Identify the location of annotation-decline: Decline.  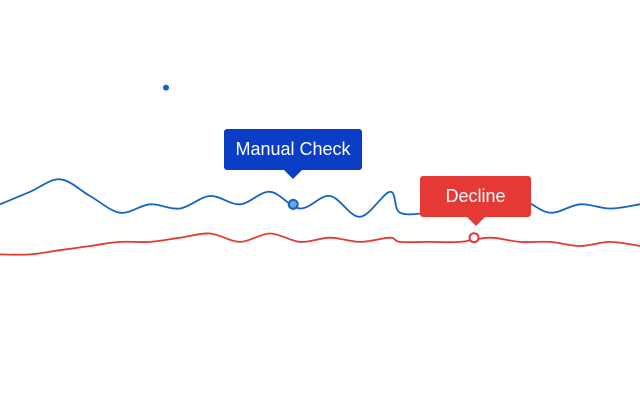
(475, 196).